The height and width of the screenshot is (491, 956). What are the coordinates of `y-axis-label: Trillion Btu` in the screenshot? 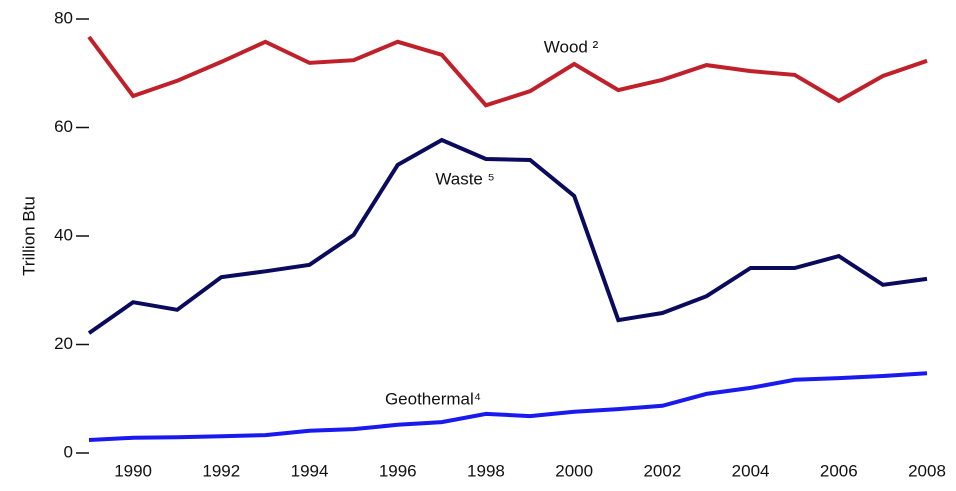 It's located at (28, 236).